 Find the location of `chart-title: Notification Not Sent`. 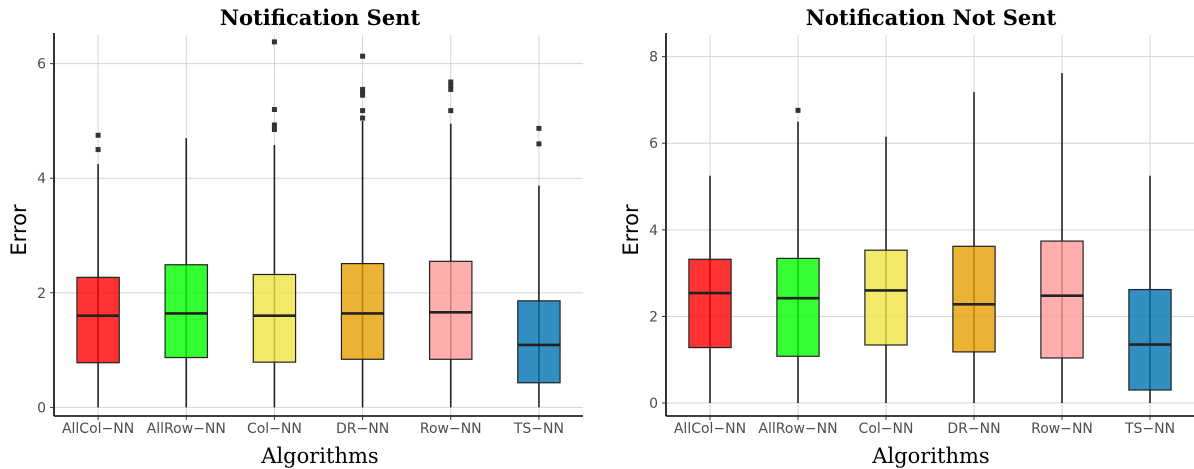

chart-title: Notification Not Sent is located at coordinates (931, 17).